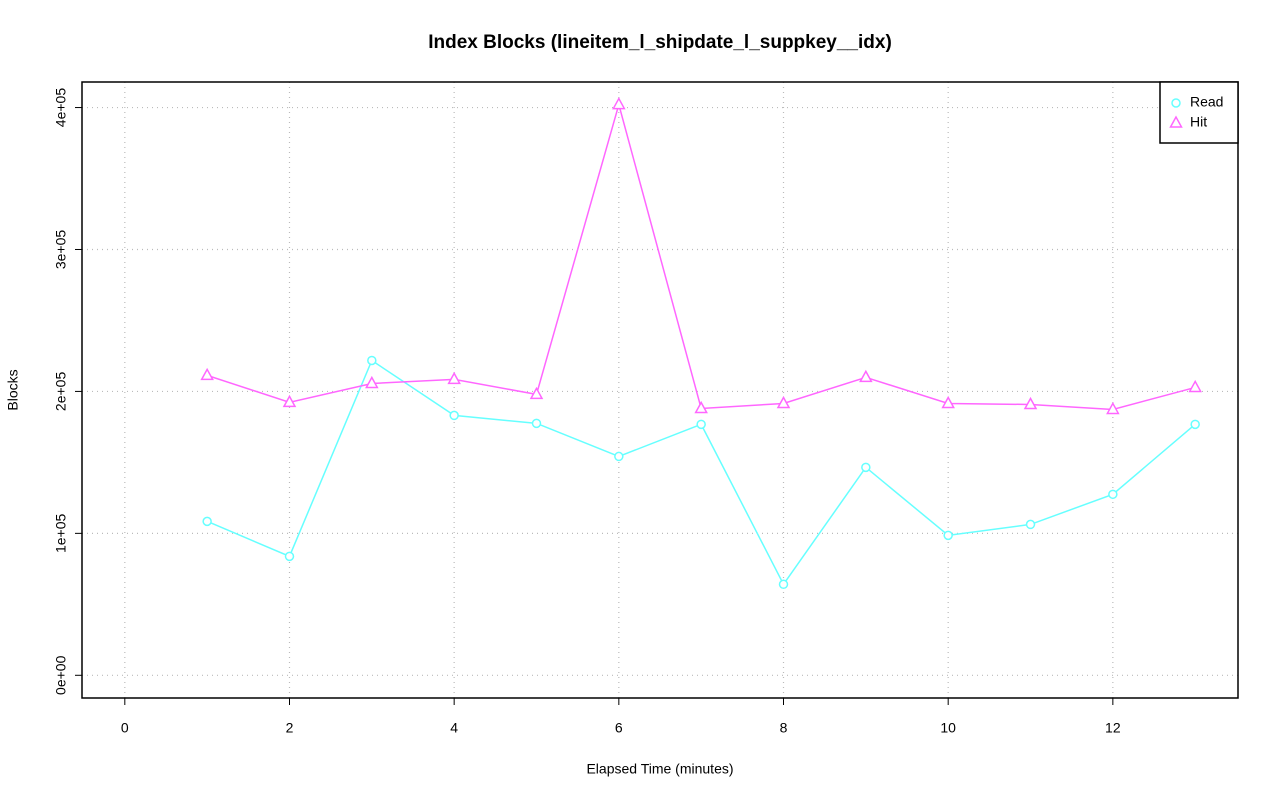 The height and width of the screenshot is (801, 1280). I want to click on x-tick-label: 8, so click(784, 728).